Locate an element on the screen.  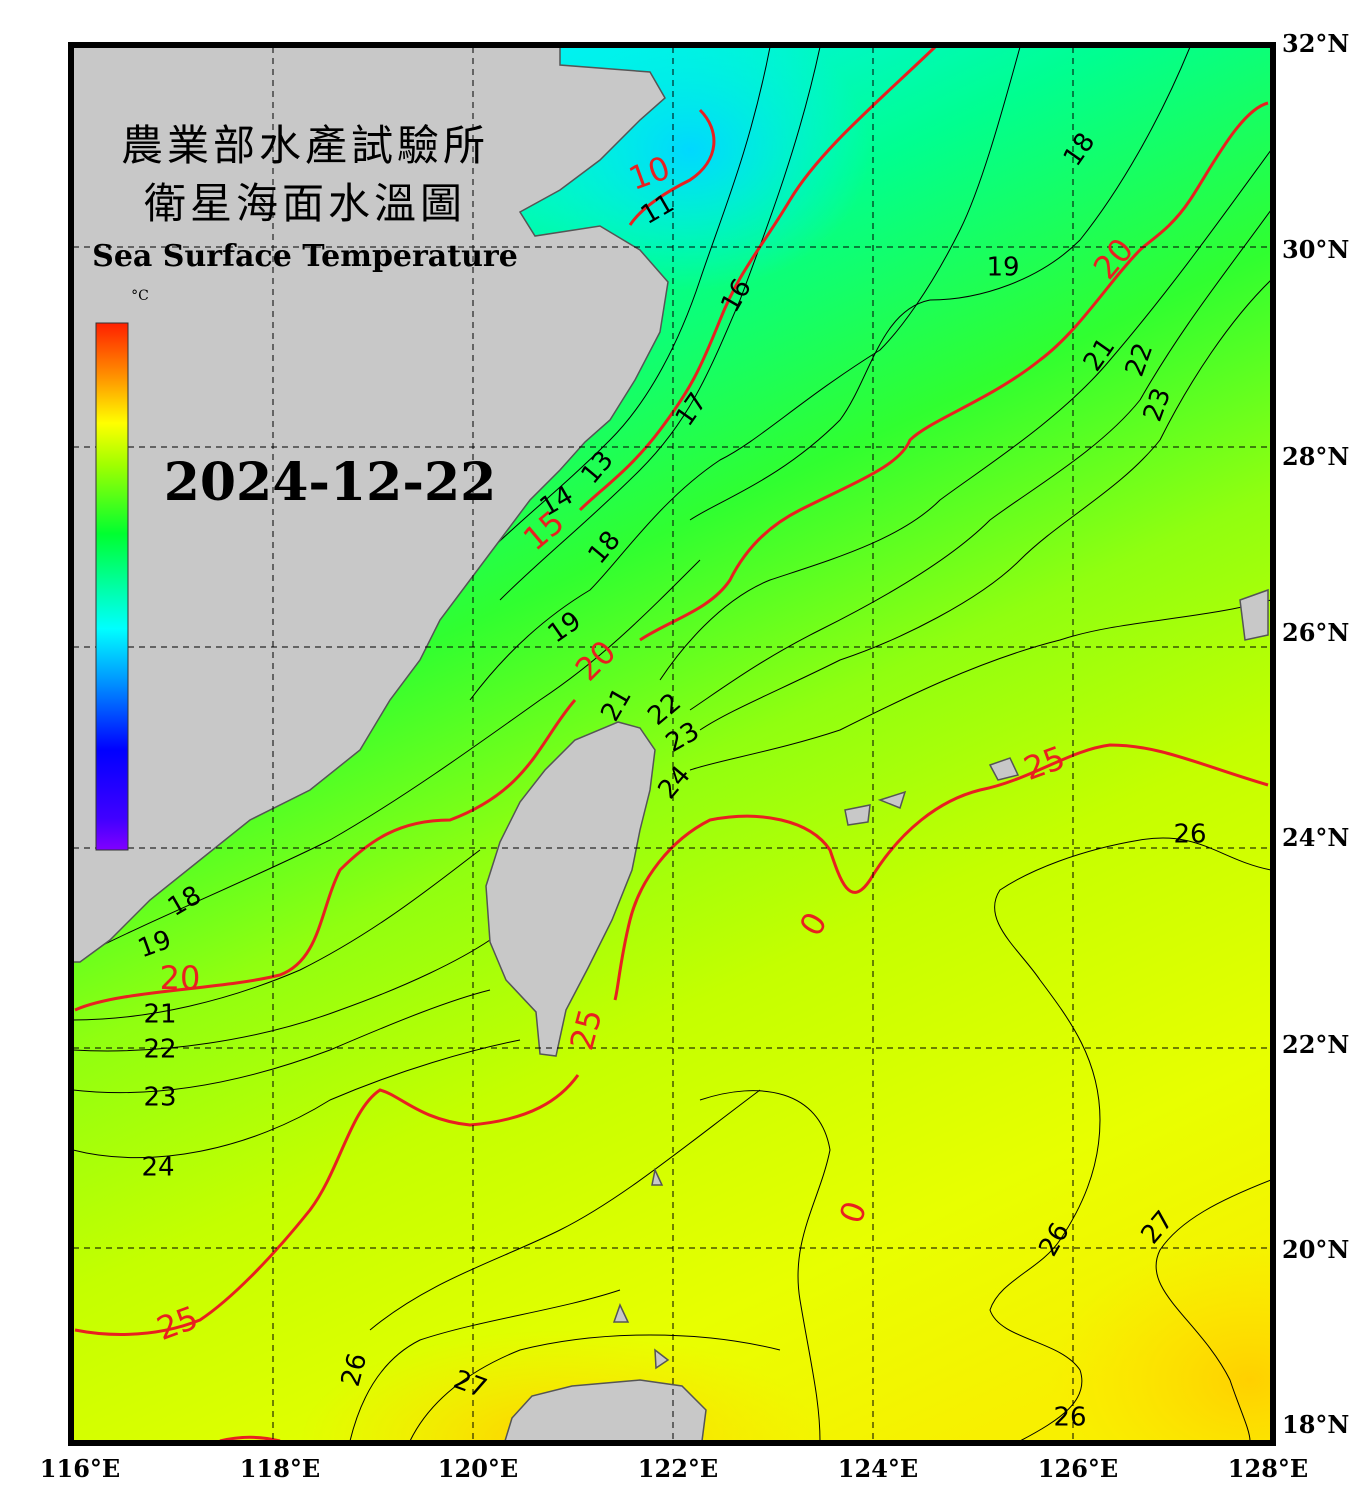
contour-label: 22 is located at coordinates (159, 1050).